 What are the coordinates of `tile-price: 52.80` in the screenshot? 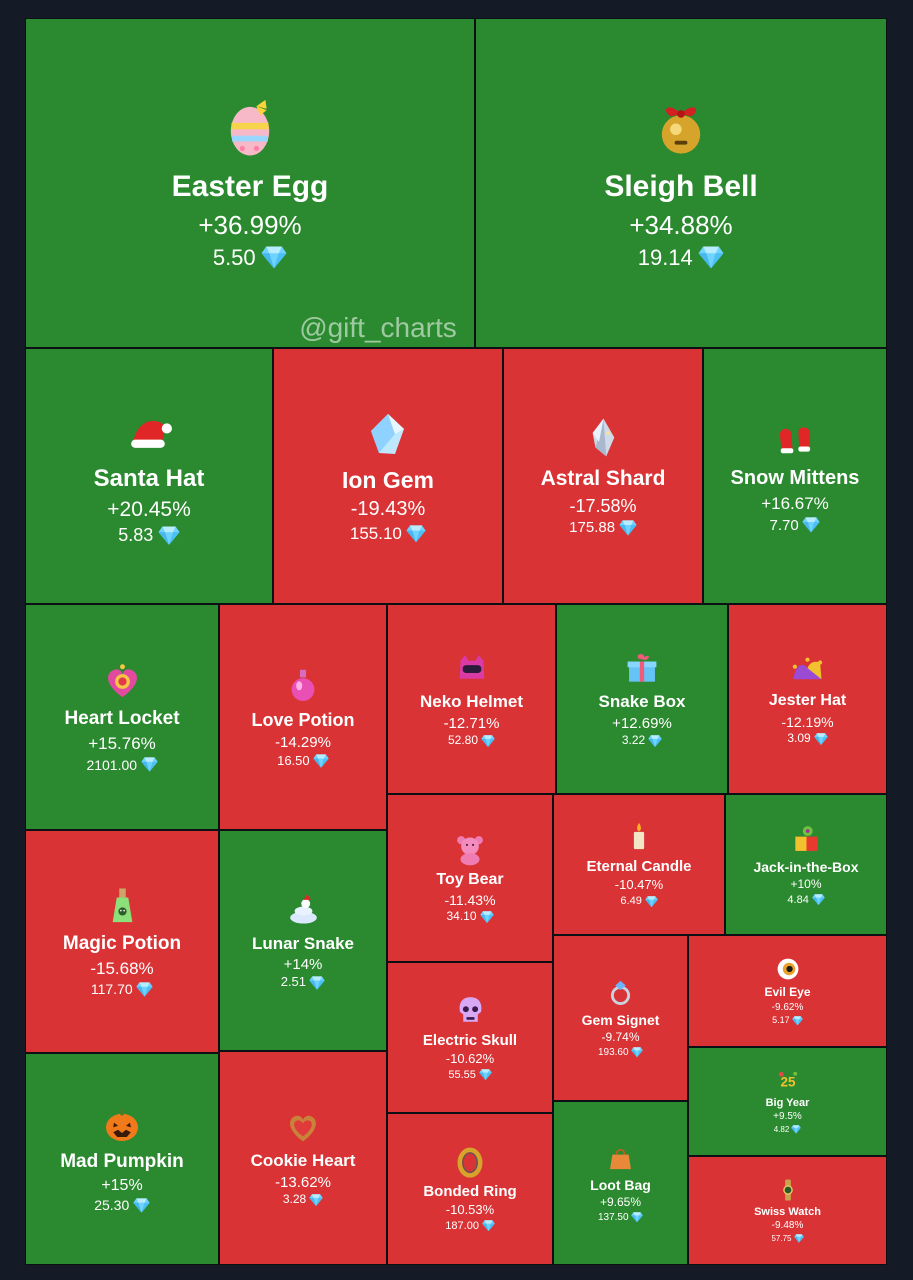 It's located at (471, 740).